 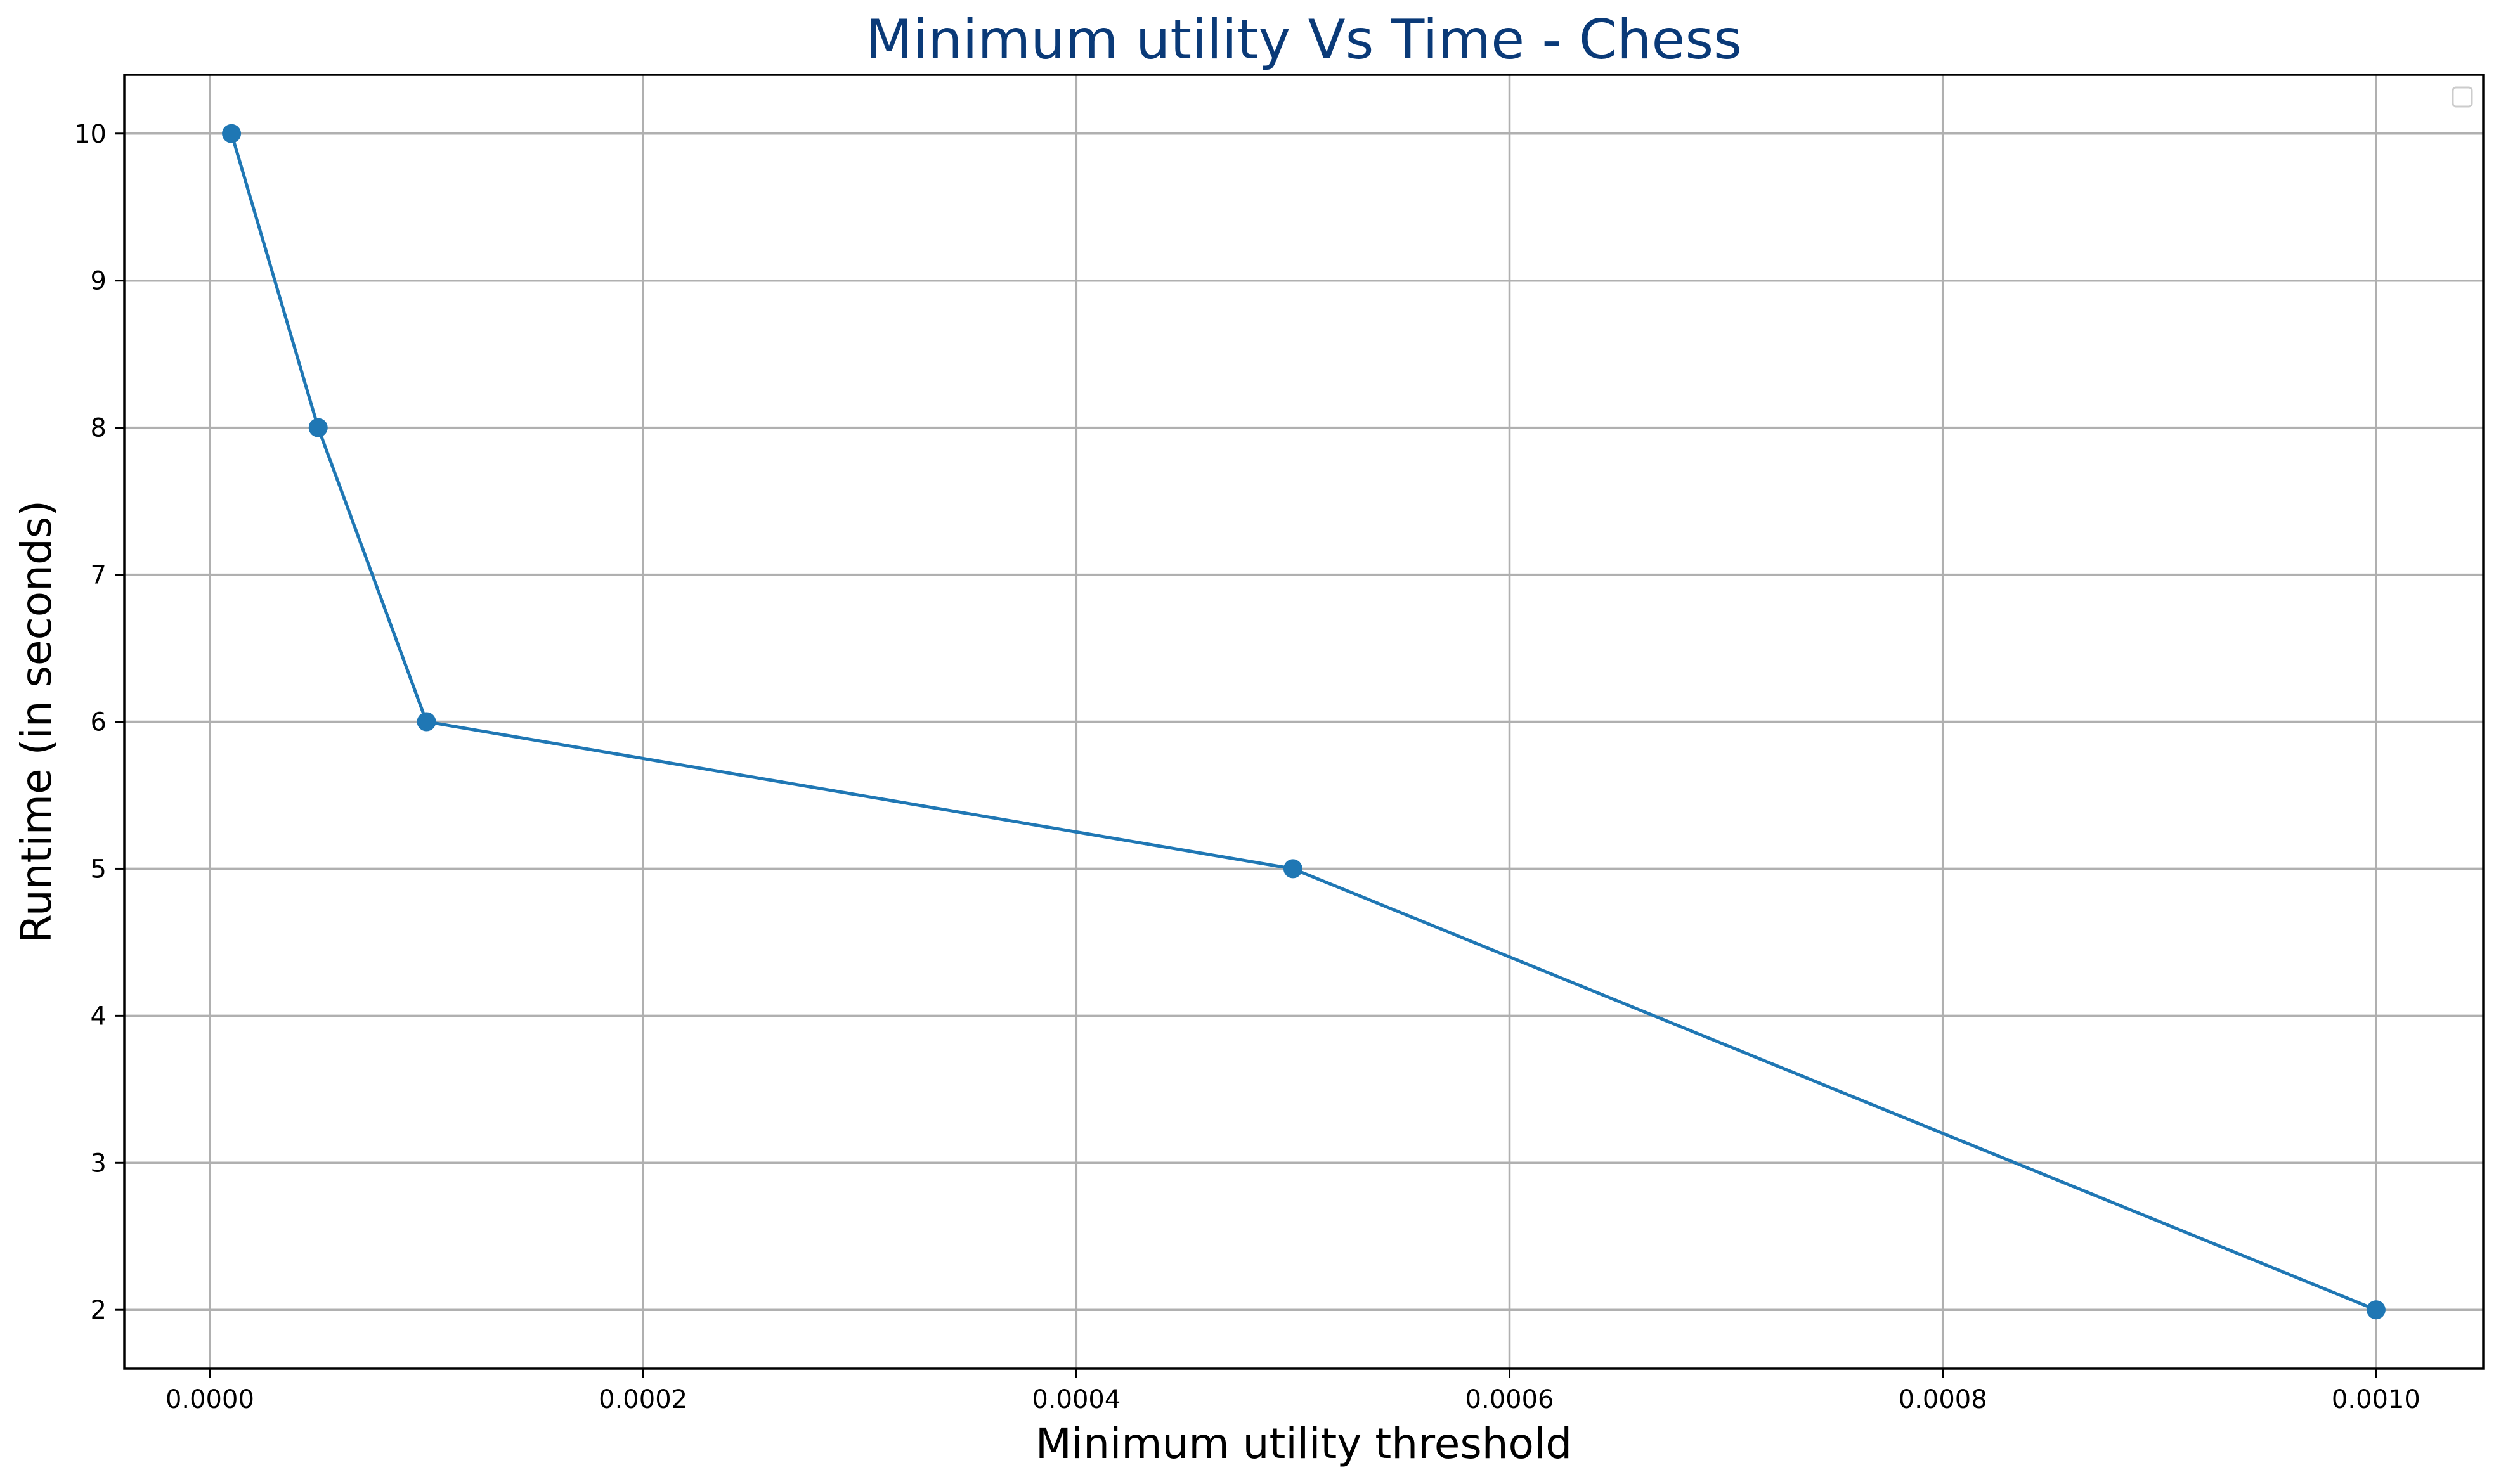 I want to click on y-tick-label: 9, so click(x=99, y=282).